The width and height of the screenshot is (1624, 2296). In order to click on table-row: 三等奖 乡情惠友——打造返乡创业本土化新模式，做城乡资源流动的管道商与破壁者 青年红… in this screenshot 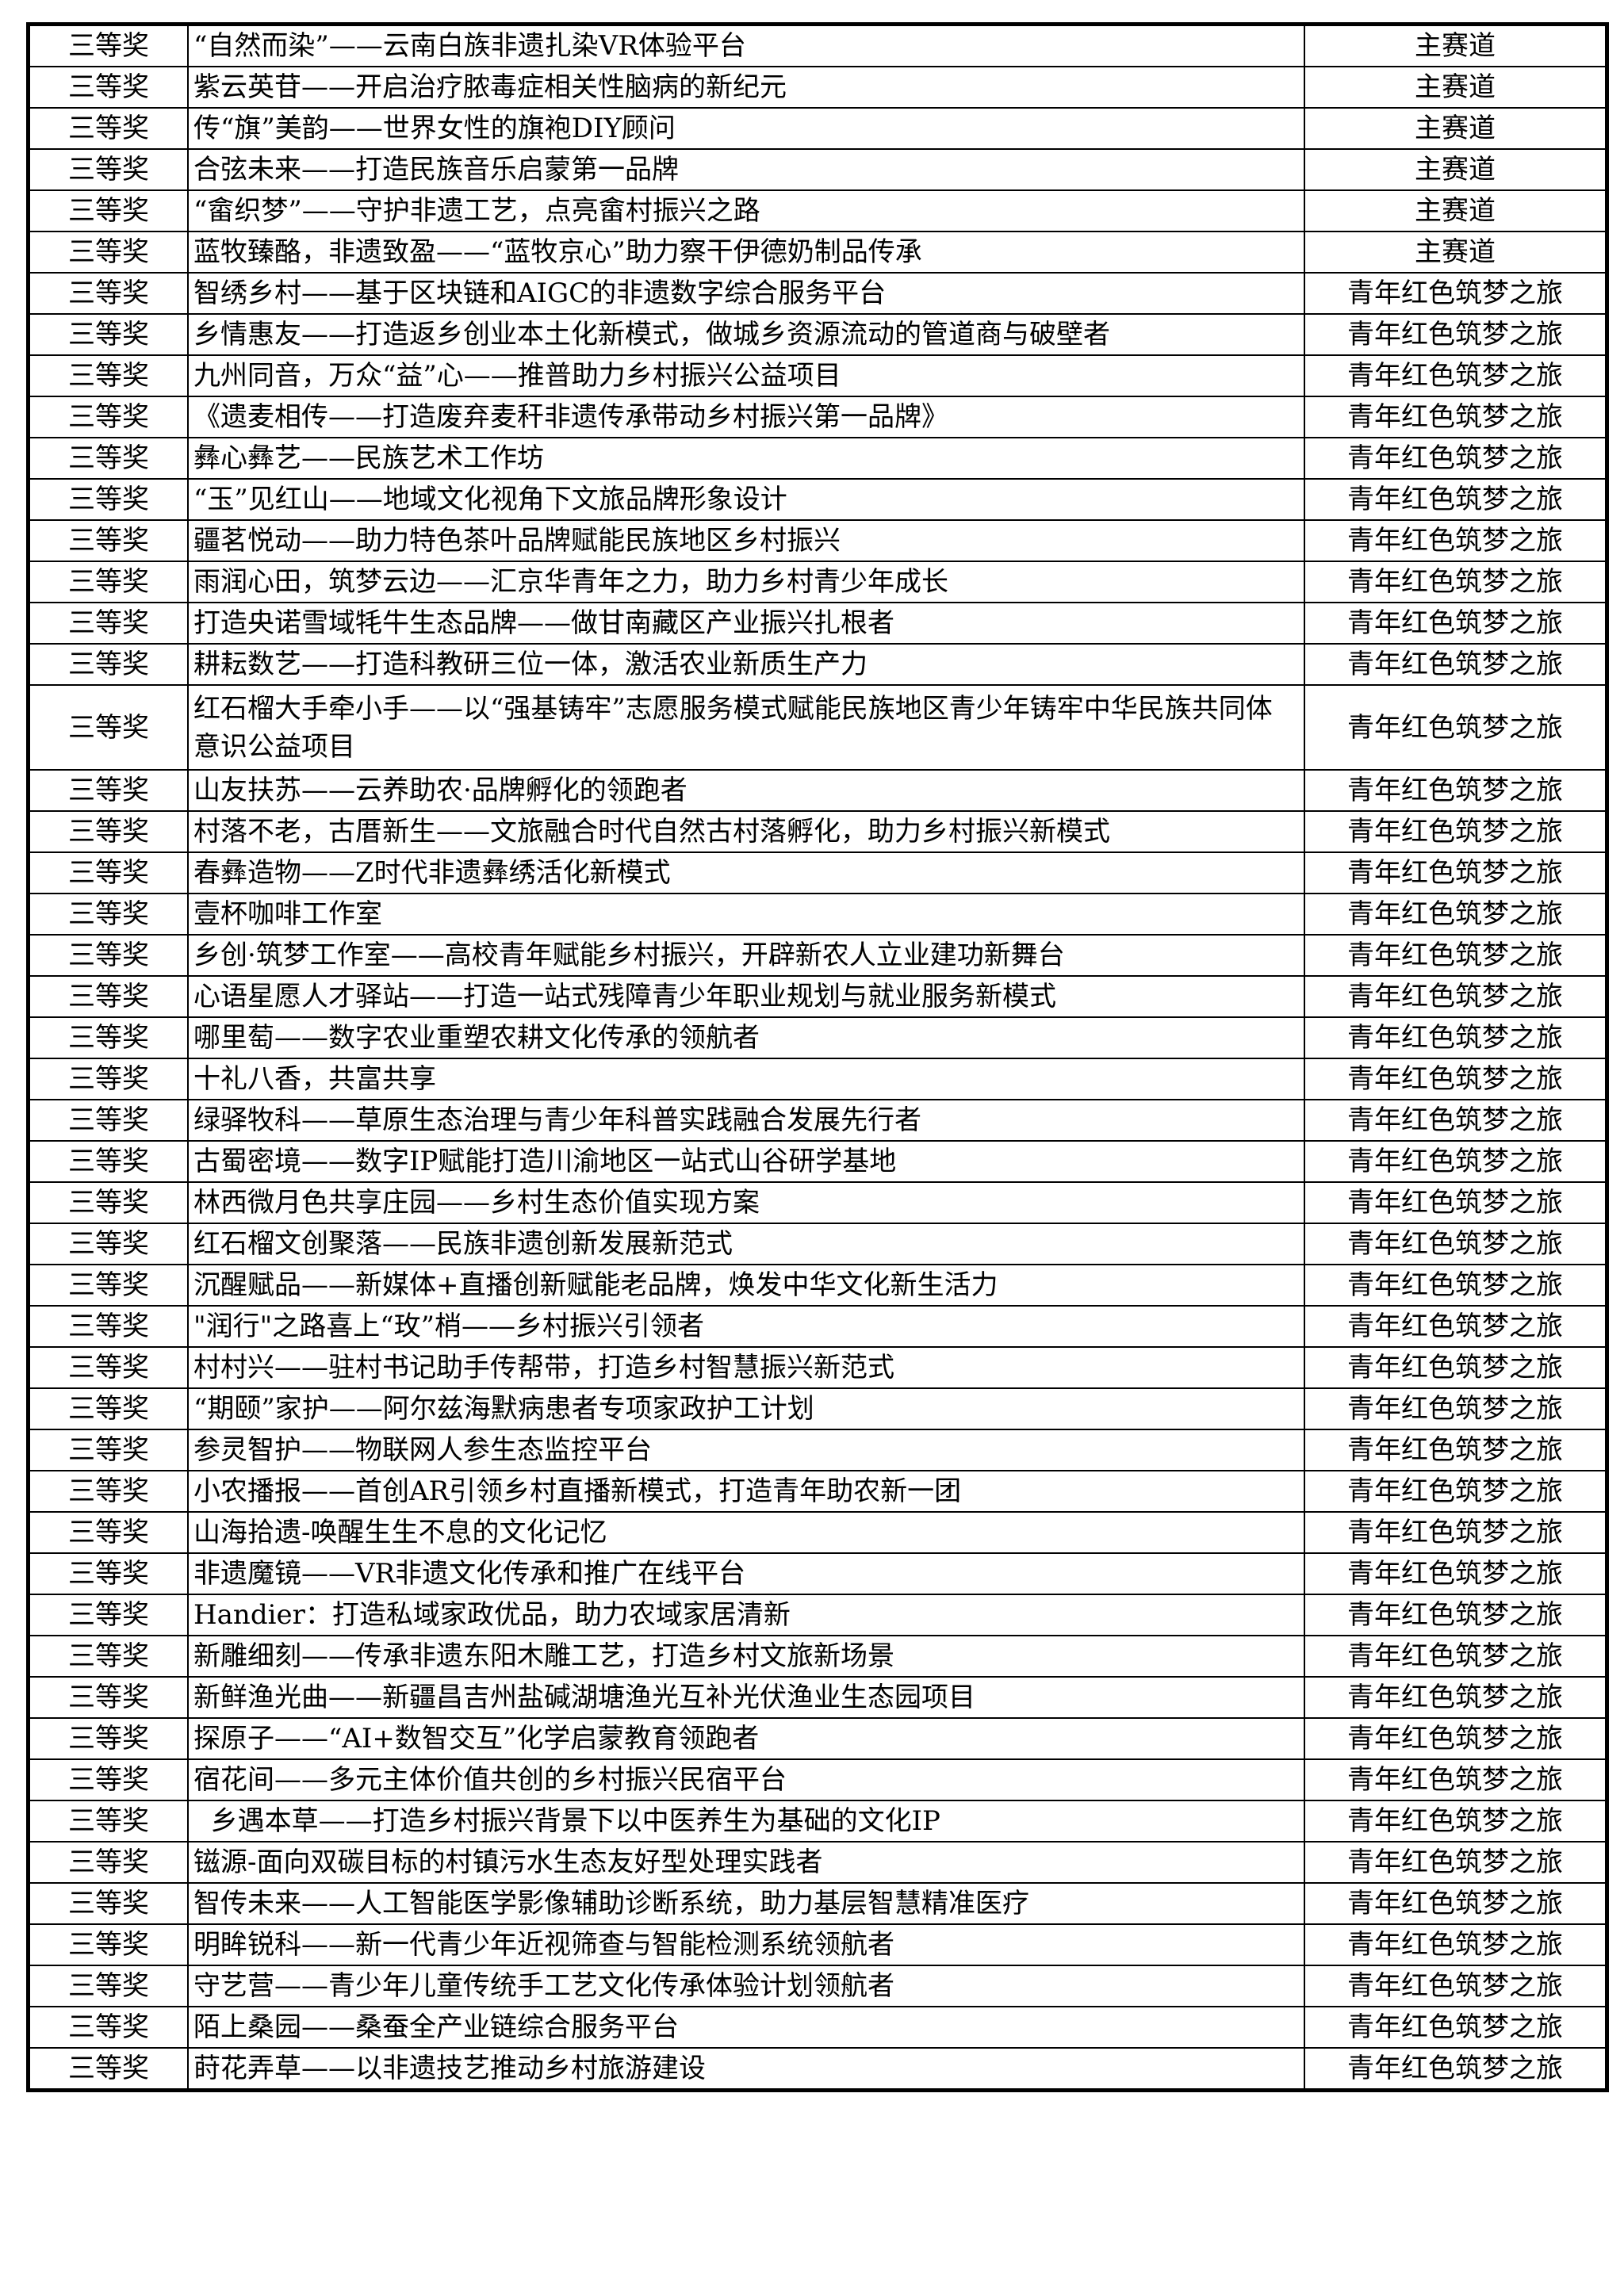, I will do `click(817, 334)`.